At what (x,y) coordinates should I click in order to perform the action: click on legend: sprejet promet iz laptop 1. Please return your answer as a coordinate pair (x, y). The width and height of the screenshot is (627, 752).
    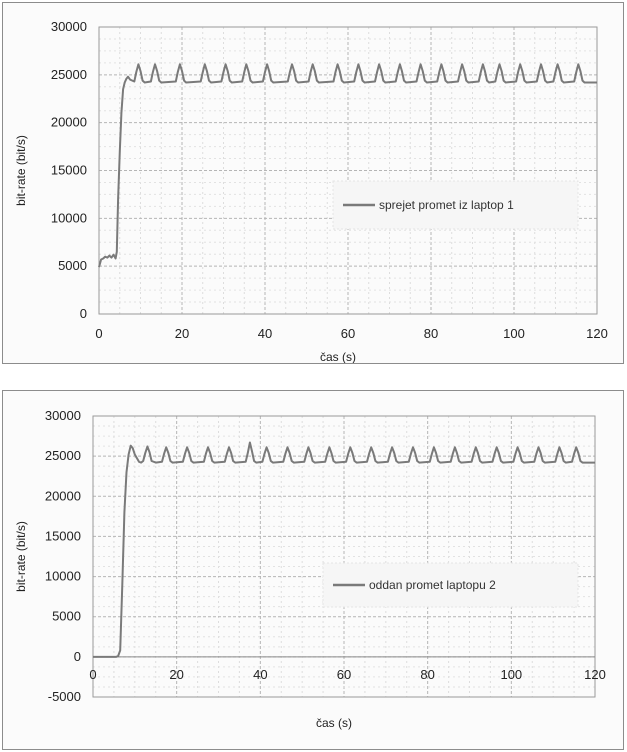
    Looking at the image, I should click on (455, 205).